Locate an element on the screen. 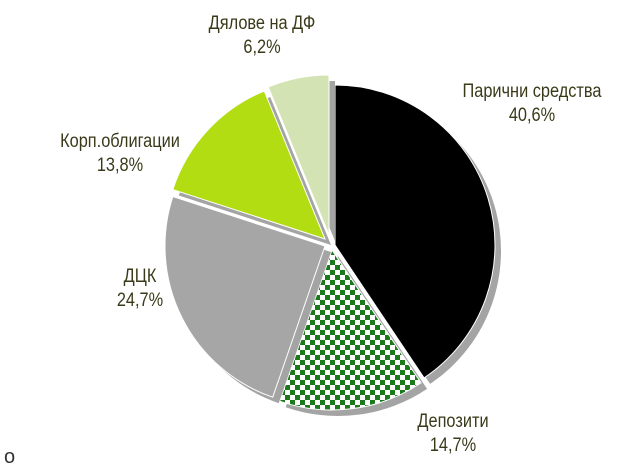 This screenshot has width=626, height=472. slice-label-value: 13,8% is located at coordinates (120, 165).